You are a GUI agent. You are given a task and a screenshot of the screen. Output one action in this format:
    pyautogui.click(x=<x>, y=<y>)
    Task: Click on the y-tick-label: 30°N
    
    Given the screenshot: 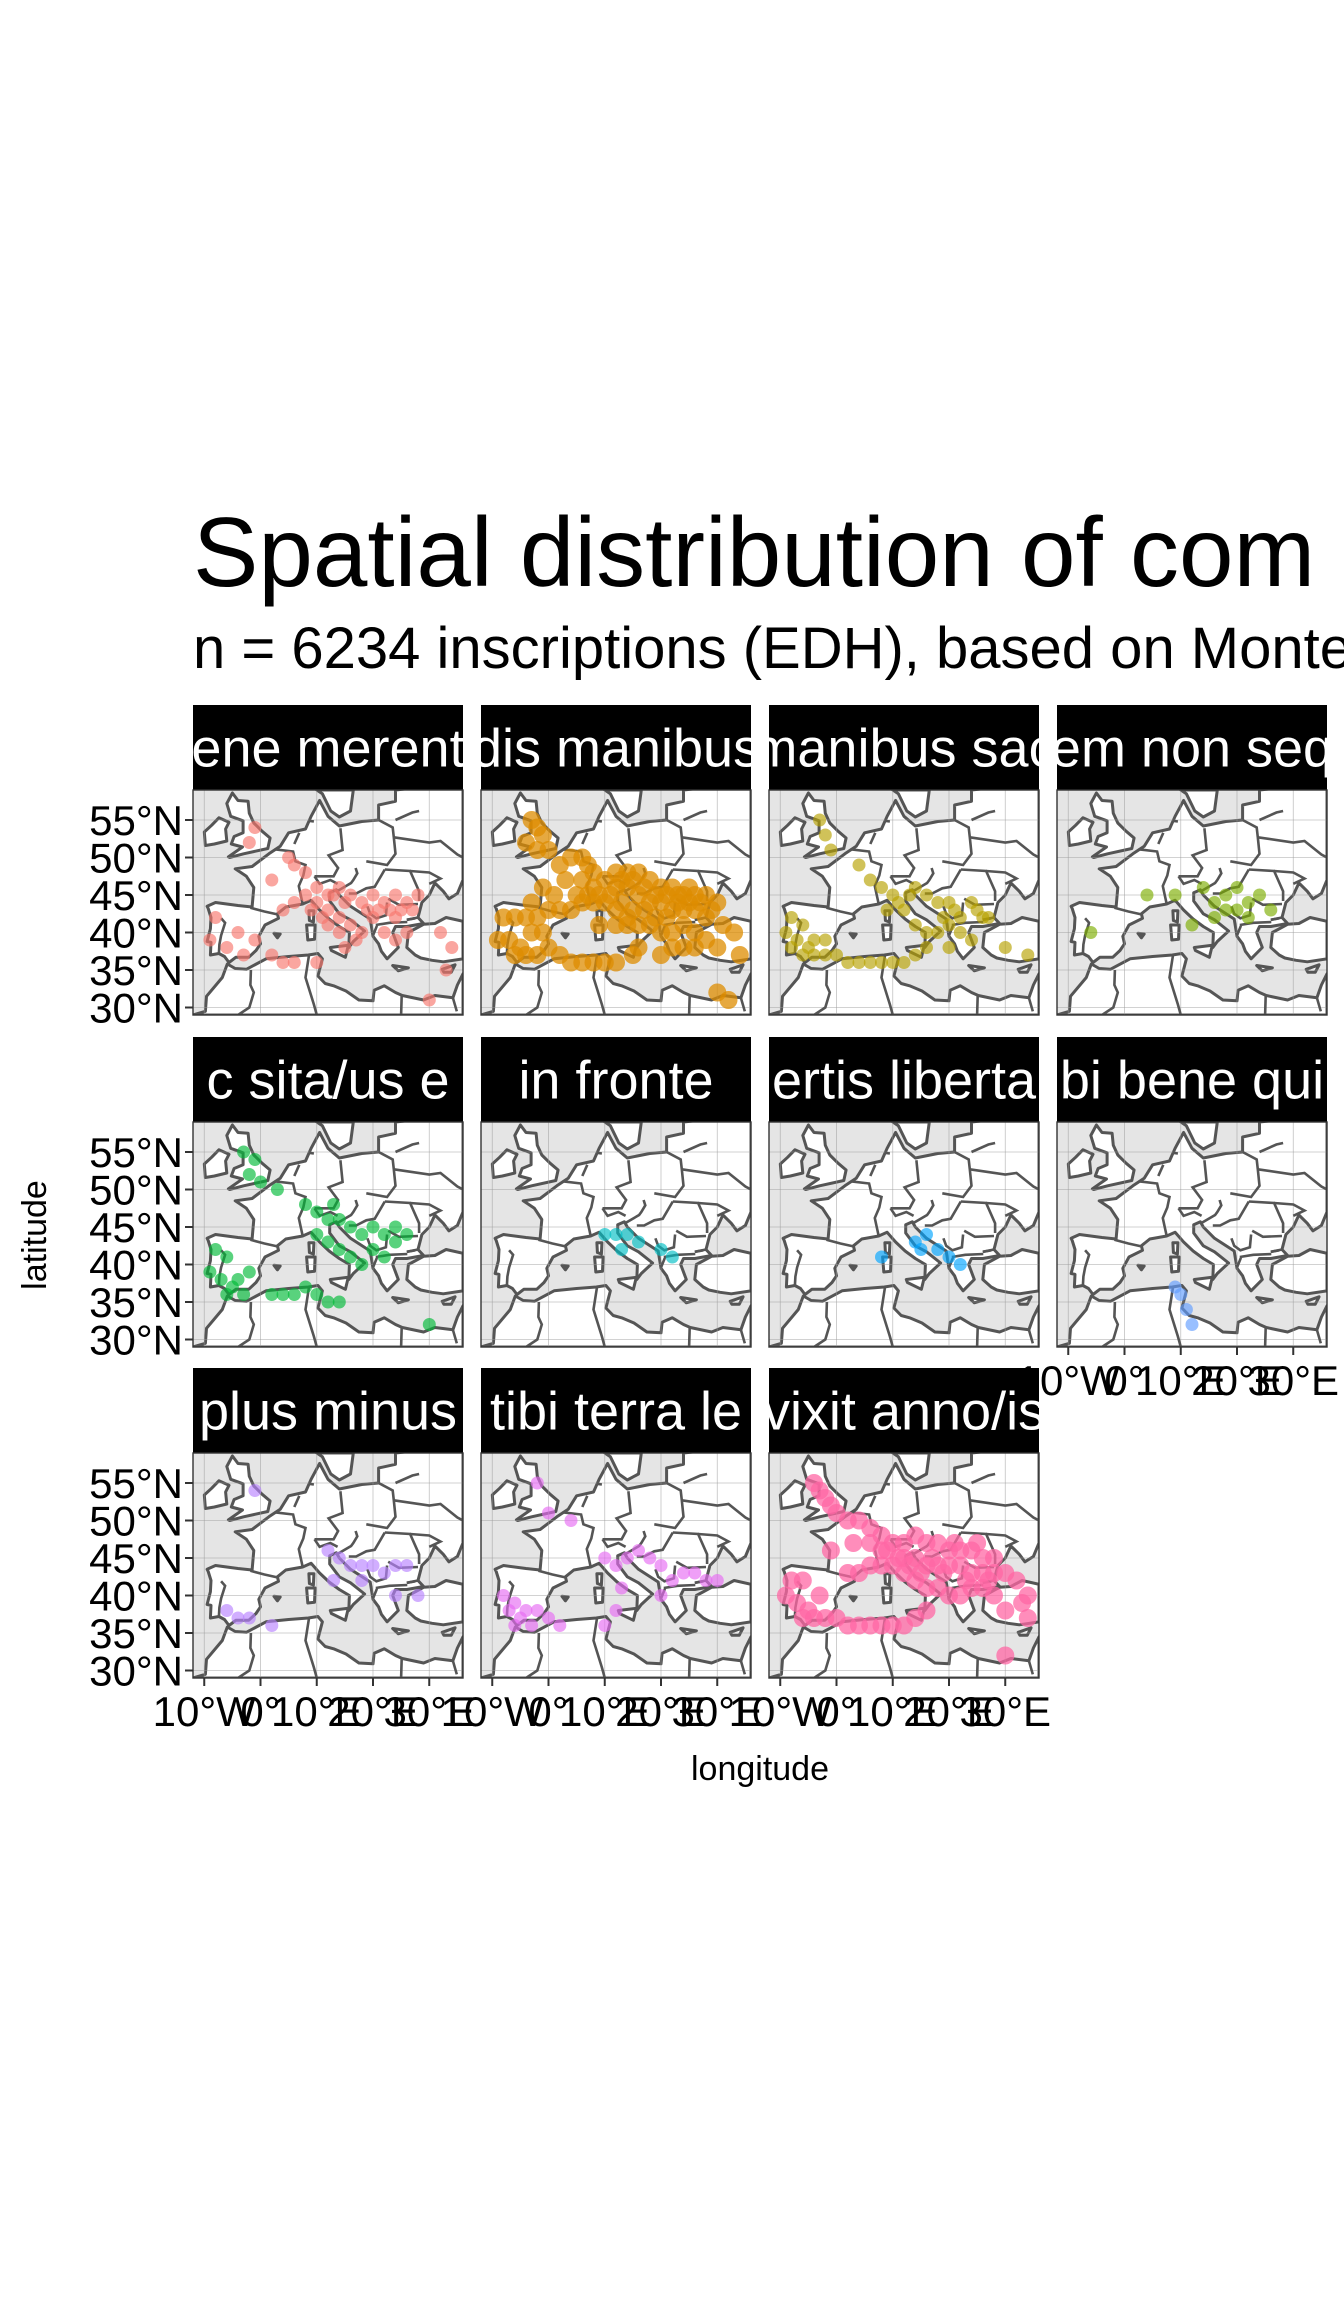 What is the action you would take?
    pyautogui.click(x=136, y=1008)
    